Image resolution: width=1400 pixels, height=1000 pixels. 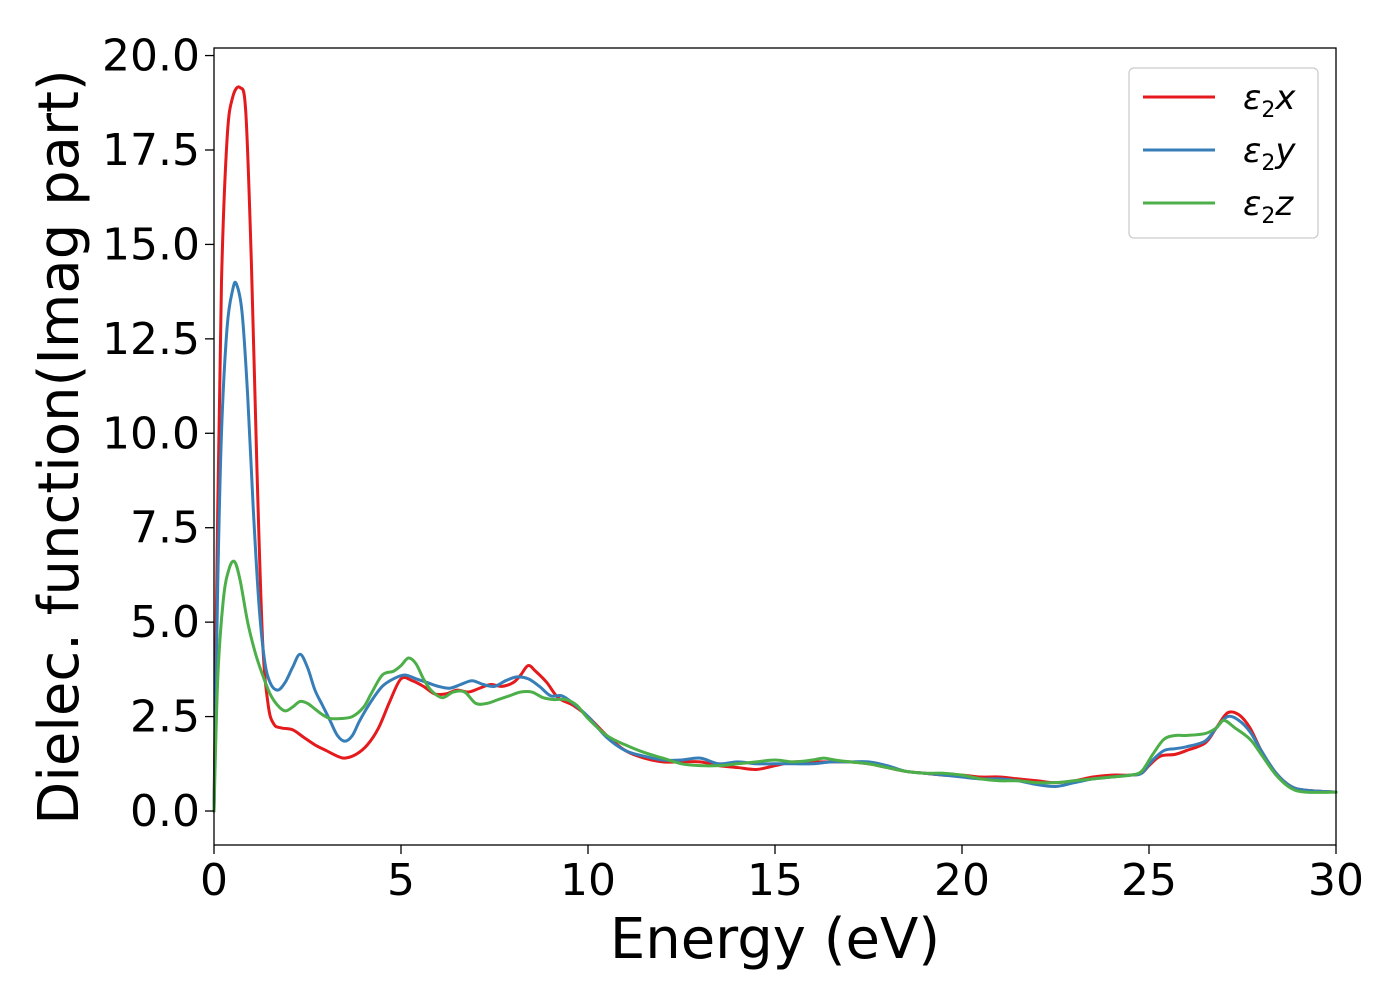 I want to click on y-tick-label: 15.0, so click(x=151, y=244).